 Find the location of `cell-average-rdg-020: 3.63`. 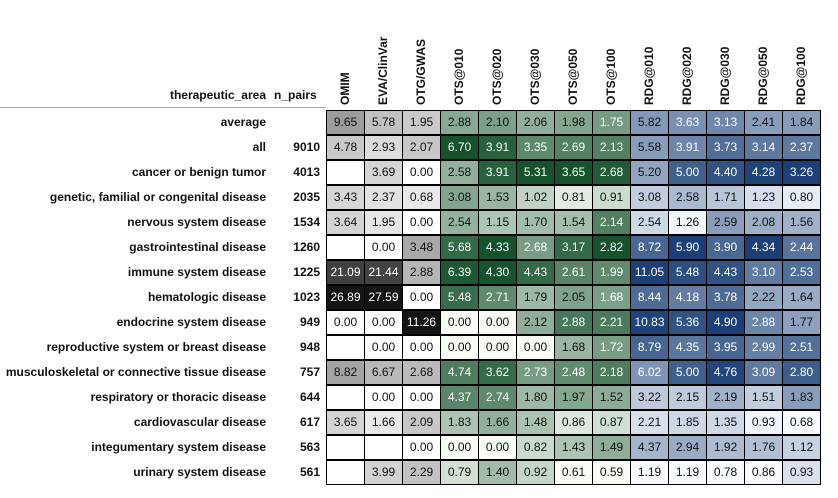

cell-average-rdg-020: 3.63 is located at coordinates (687, 122).